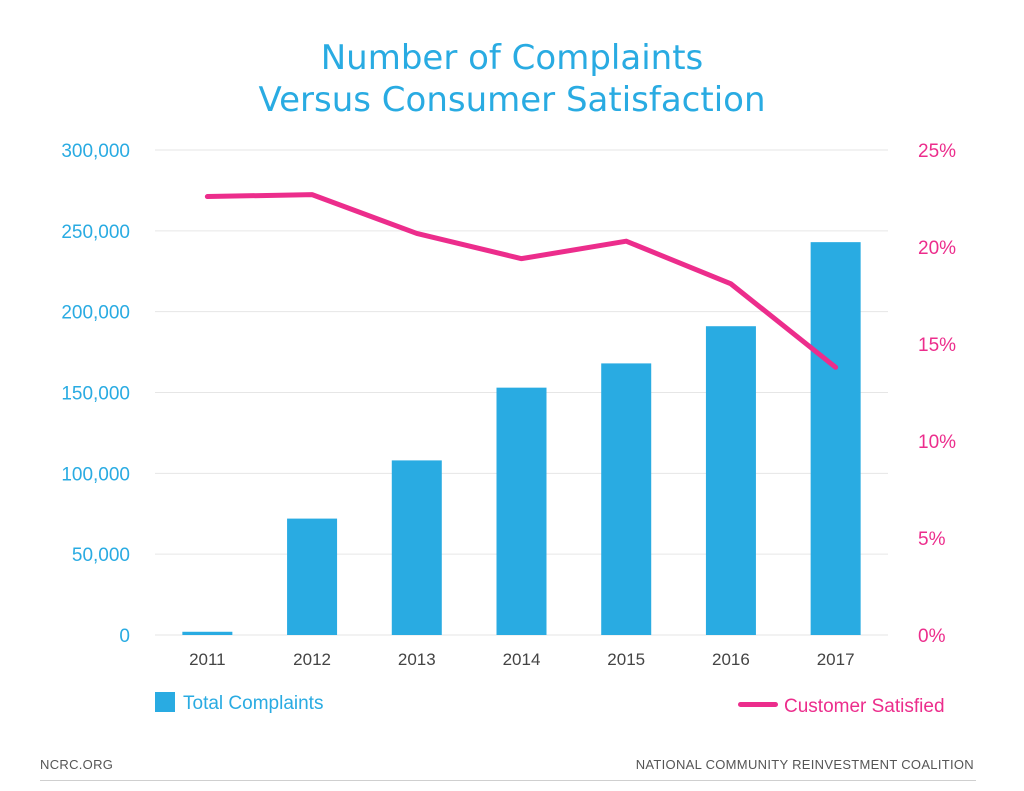  Describe the element at coordinates (836, 659) in the screenshot. I see `x-tick-label: 2017` at that location.